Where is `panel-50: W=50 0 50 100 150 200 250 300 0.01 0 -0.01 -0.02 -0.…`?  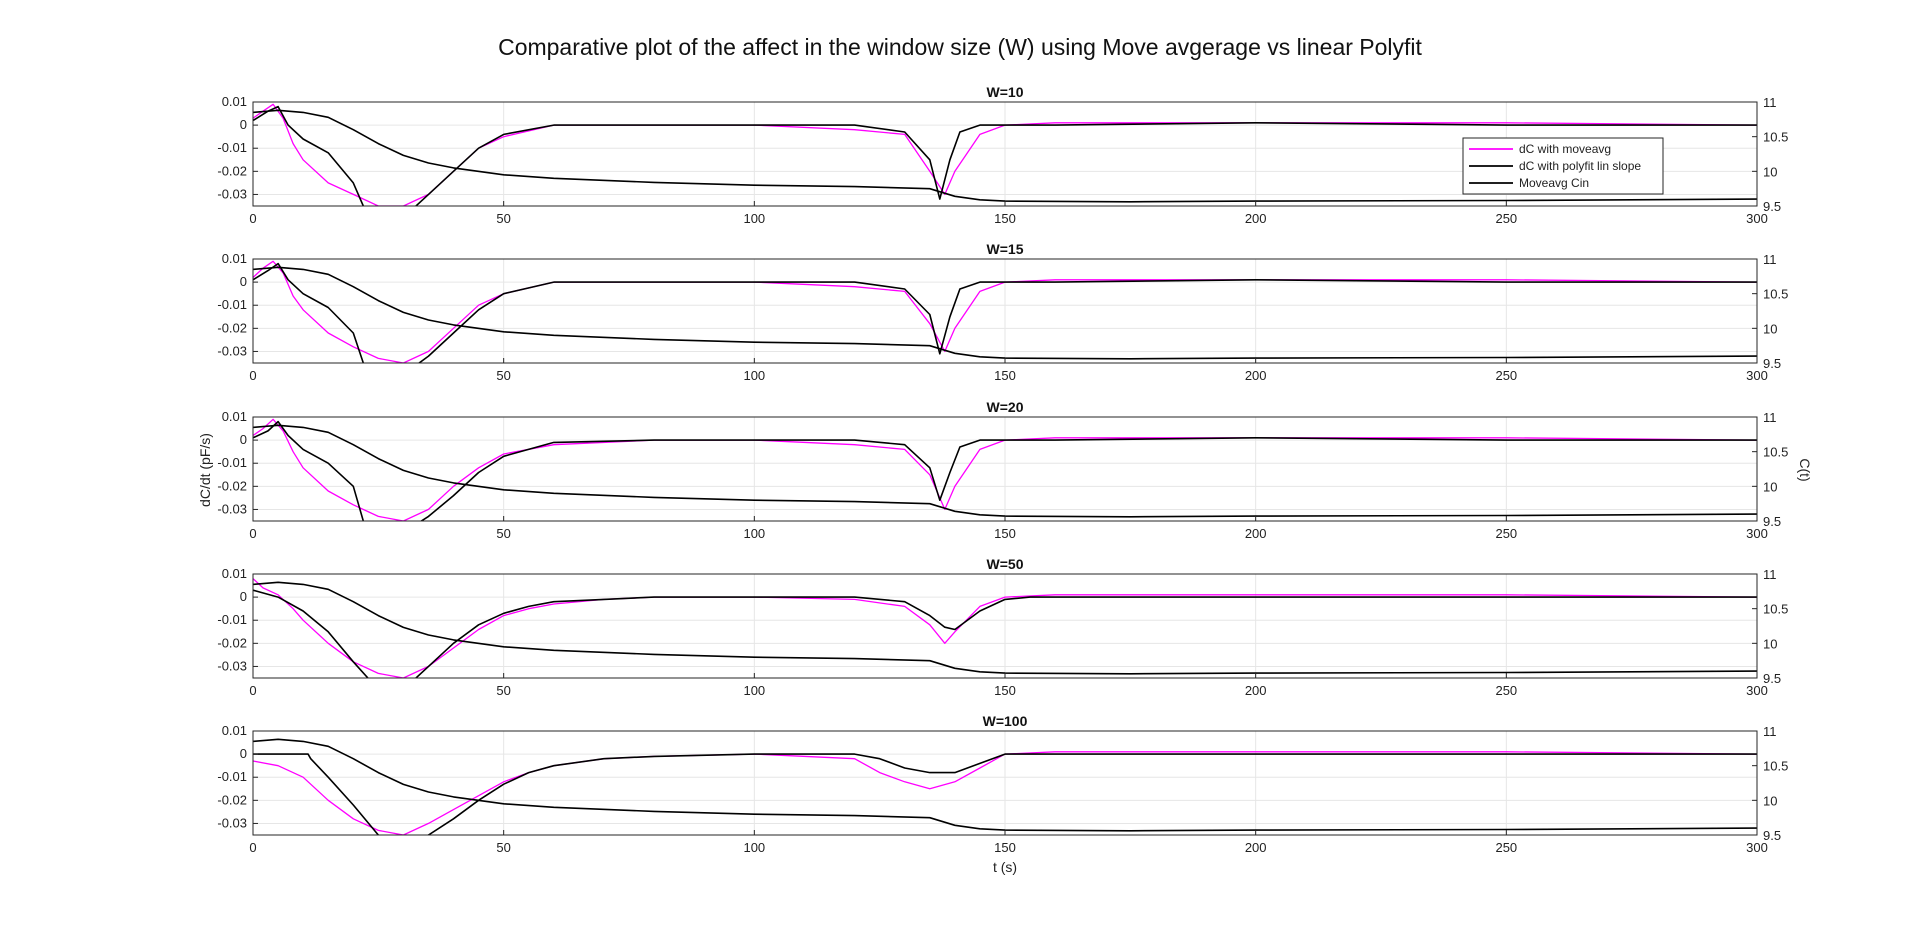
panel-50: W=50 0 50 100 150 200 250 300 0.01 0 -0.01 -0.02 -0.… is located at coordinates (1002, 627).